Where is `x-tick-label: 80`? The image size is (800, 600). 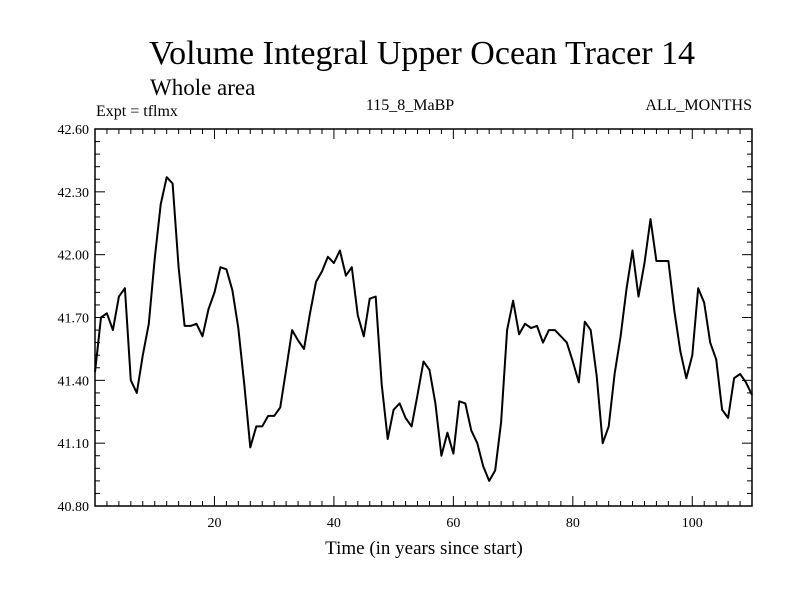
x-tick-label: 80 is located at coordinates (573, 523).